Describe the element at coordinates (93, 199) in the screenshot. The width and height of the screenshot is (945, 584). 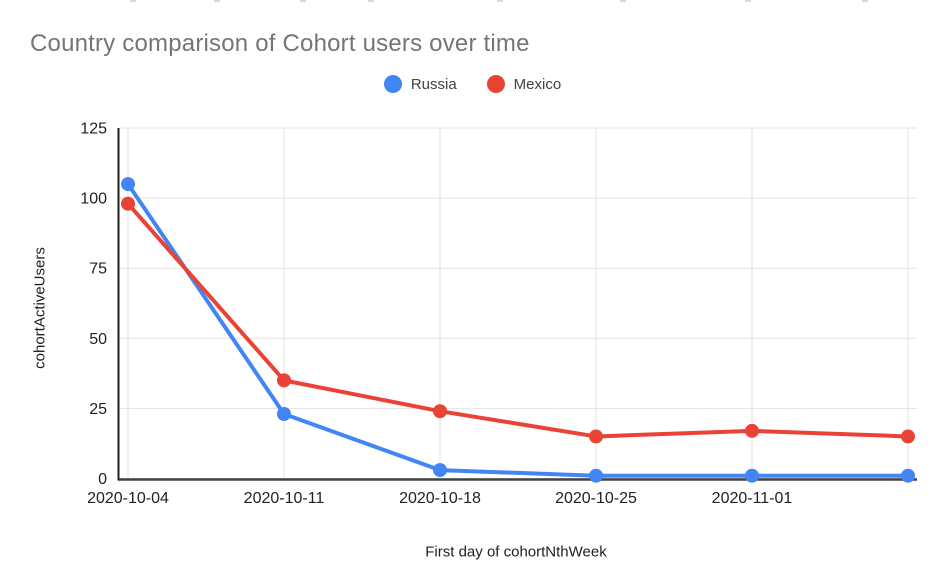
I see `y-tick-label: 100` at that location.